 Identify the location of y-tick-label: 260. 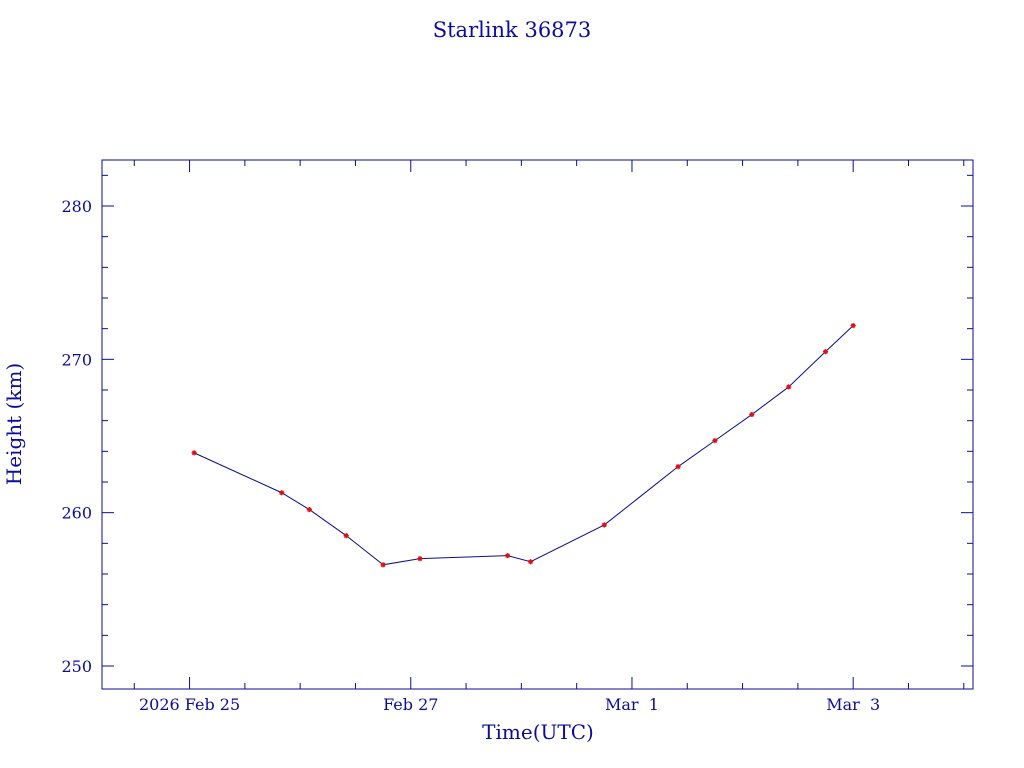
(76, 513).